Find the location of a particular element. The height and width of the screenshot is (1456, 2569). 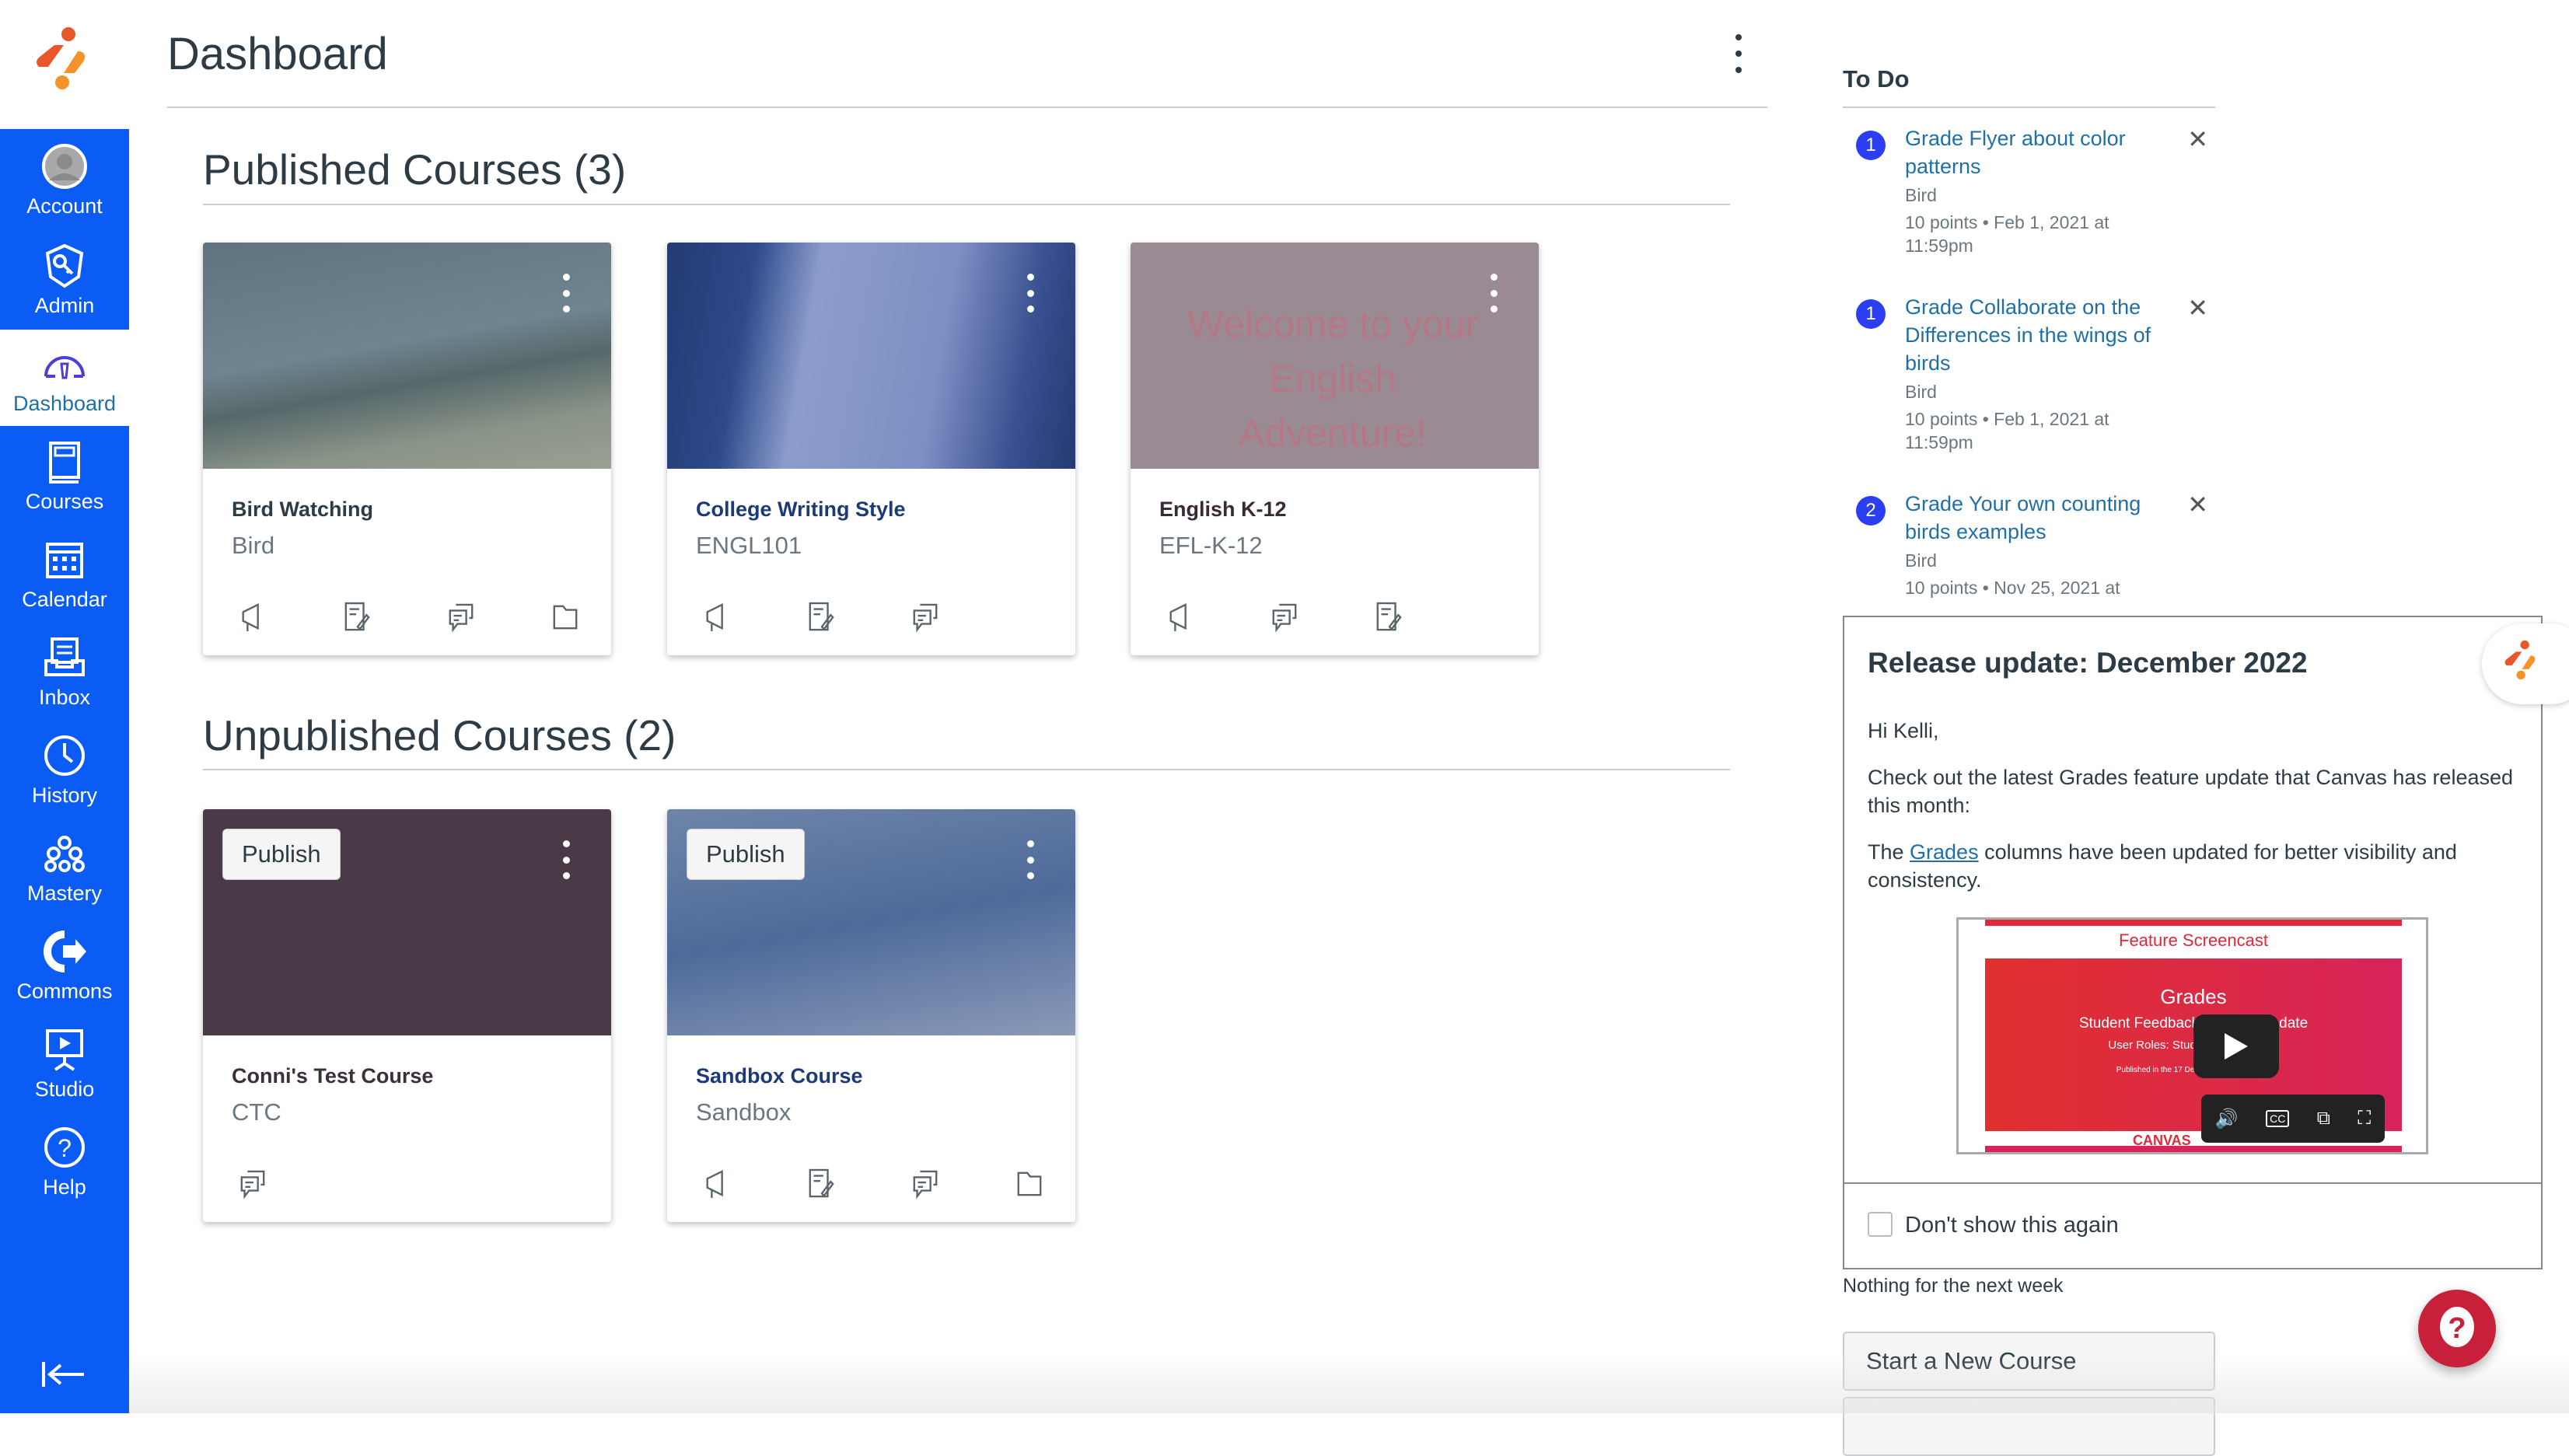

course-name: English K-12 is located at coordinates (1223, 509).